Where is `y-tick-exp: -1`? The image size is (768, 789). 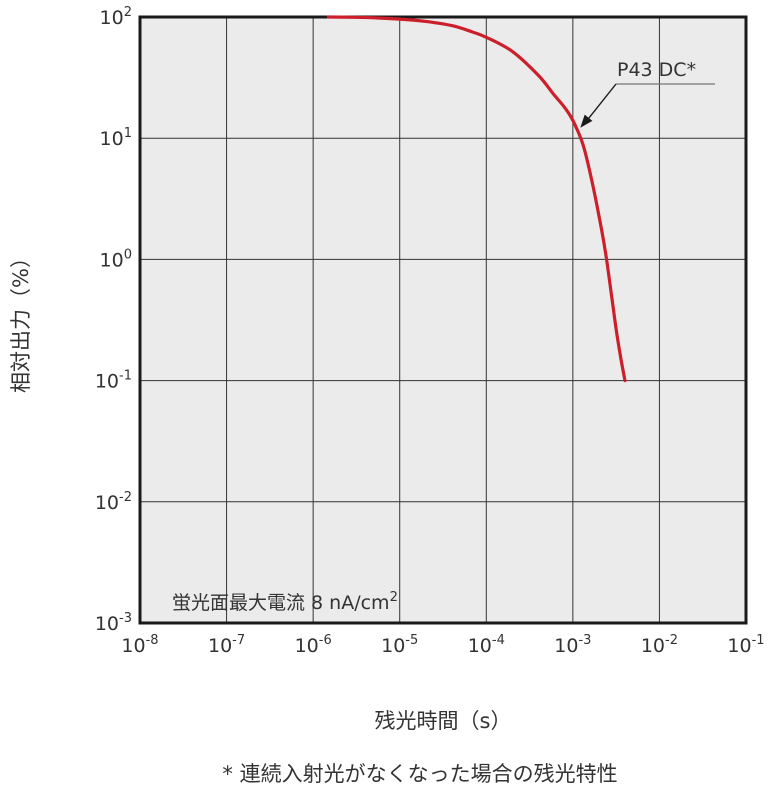
y-tick-exp: -1 is located at coordinates (125, 376).